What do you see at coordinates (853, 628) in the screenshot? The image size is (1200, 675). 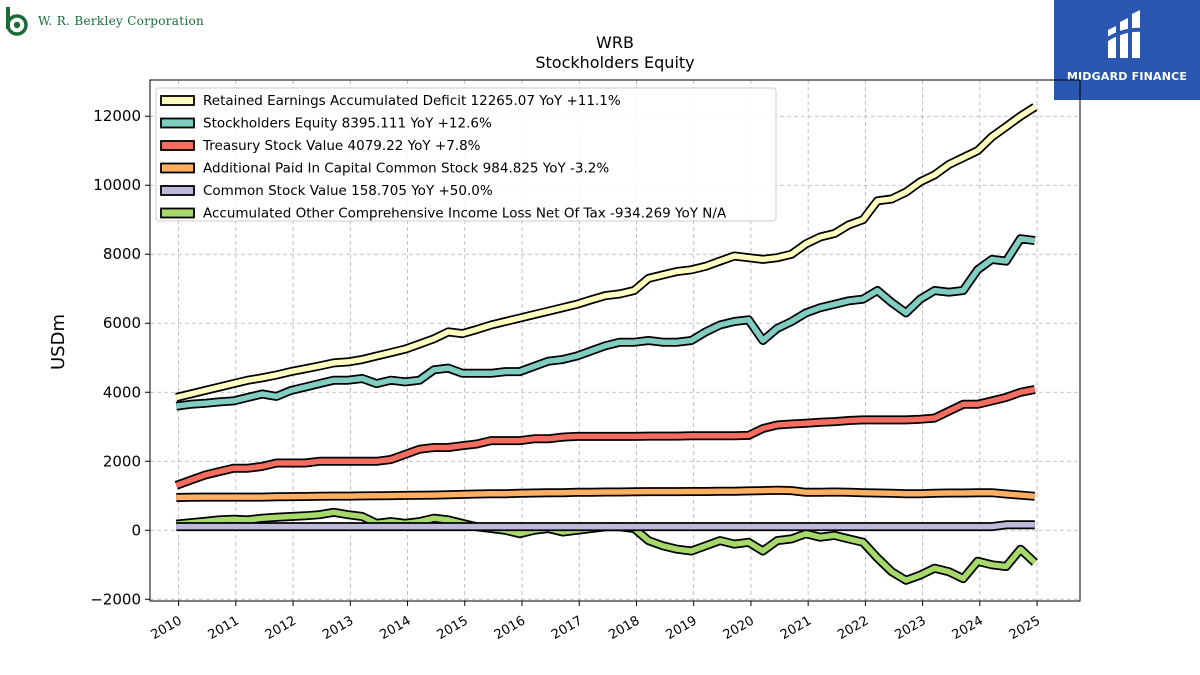 I see `x-tick-label: 2022` at bounding box center [853, 628].